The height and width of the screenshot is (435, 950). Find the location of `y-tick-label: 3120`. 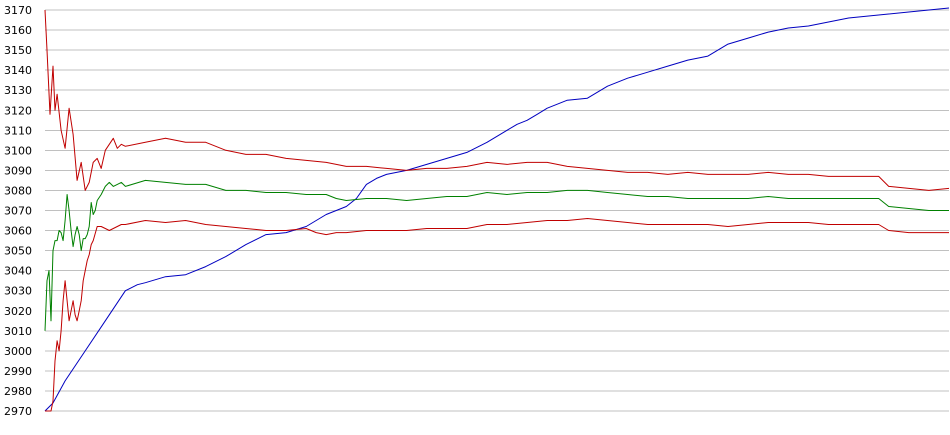

y-tick-label: 3120 is located at coordinates (18, 110).